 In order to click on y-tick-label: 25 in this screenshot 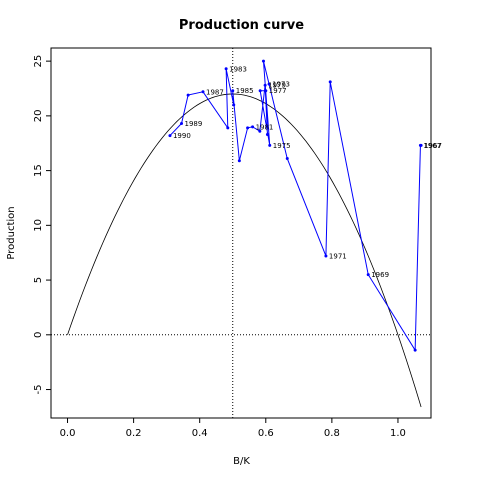, I will do `click(38, 61)`.